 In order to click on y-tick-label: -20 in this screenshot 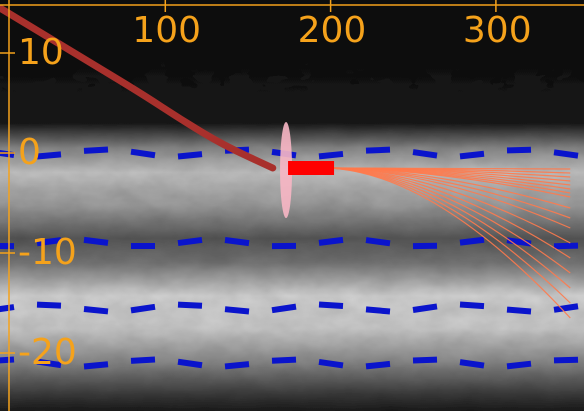, I will do `click(47, 352)`.